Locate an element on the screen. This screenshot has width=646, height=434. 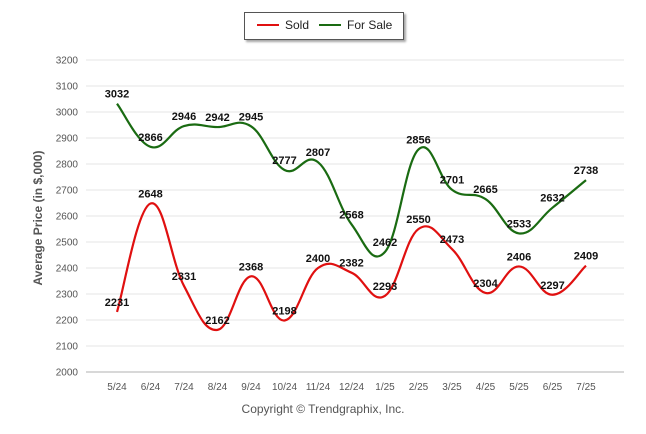
legend: Sold For Sale is located at coordinates (324, 26).